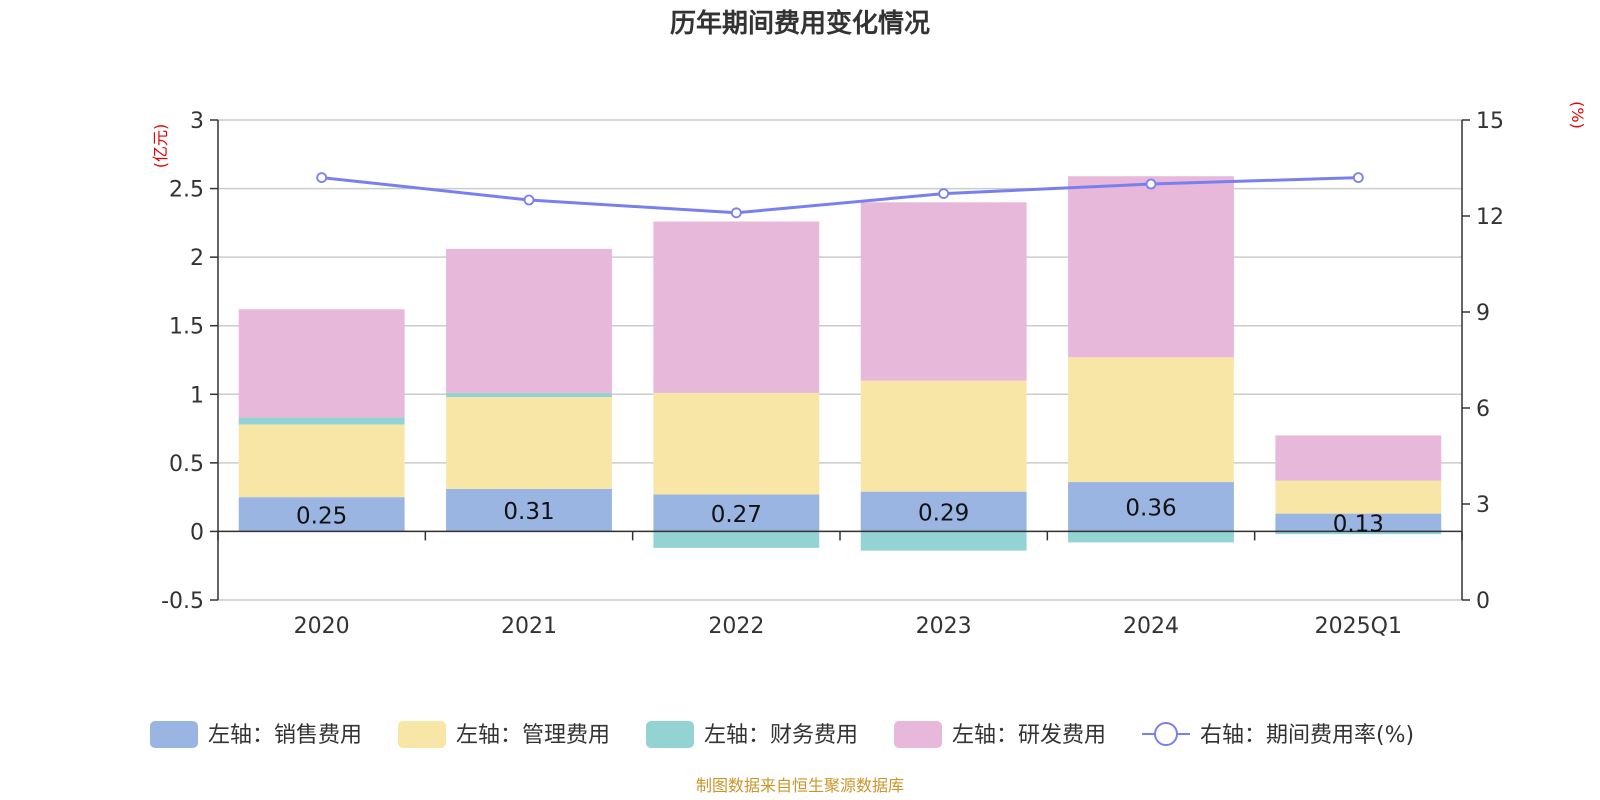  I want to click on legend-line-marker, so click(1166, 734).